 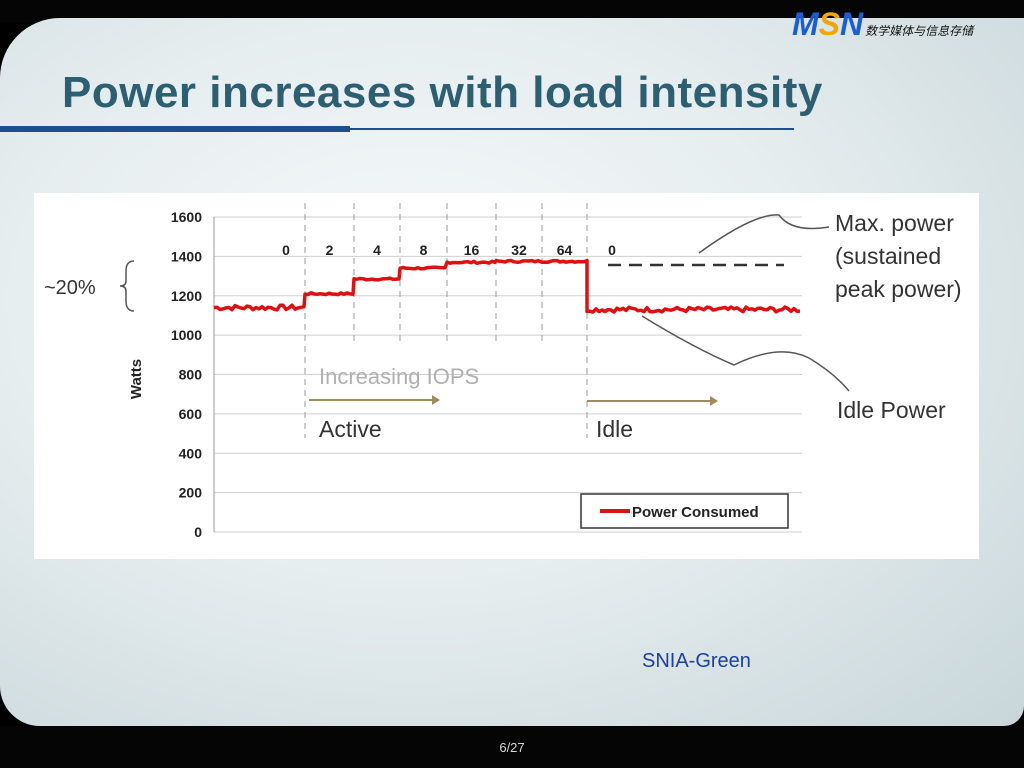 What do you see at coordinates (891, 410) in the screenshot?
I see `idle-power-label: Idle Power` at bounding box center [891, 410].